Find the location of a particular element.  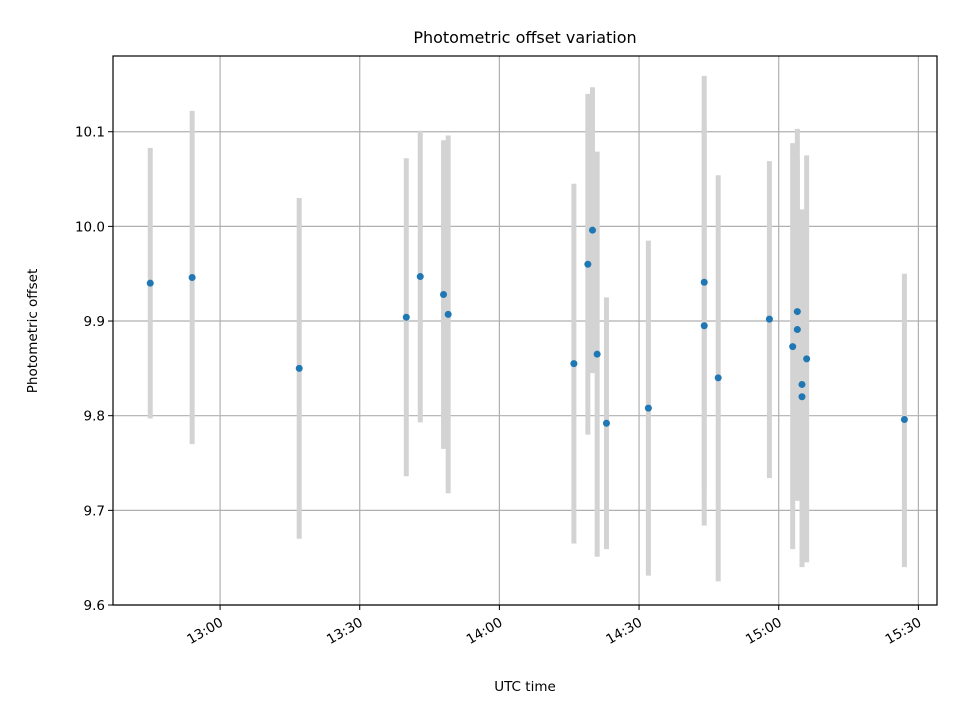

y-tick-label: 10.0 is located at coordinates (90, 227).